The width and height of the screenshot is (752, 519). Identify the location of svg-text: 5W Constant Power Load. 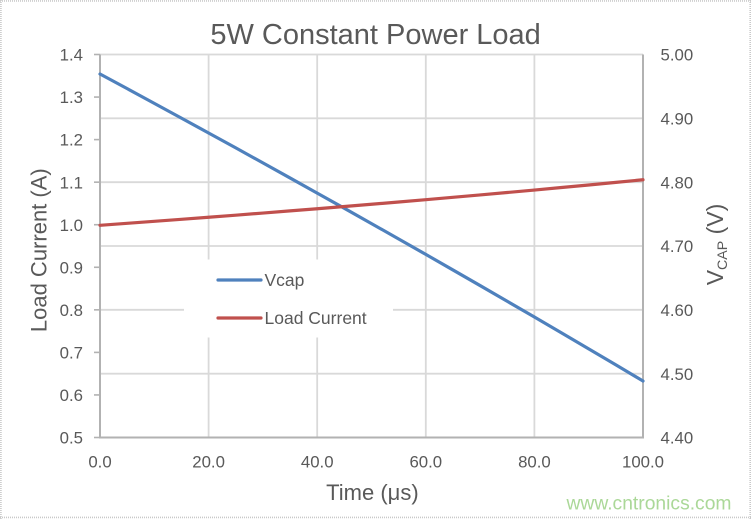
(375, 35).